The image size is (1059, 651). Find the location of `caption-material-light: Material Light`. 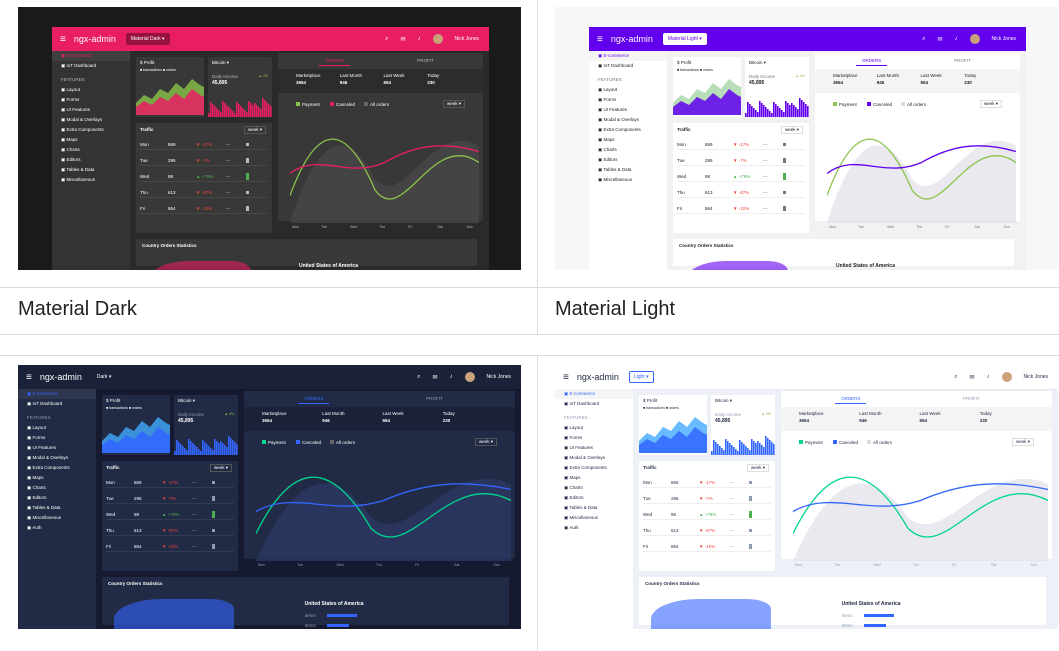

caption-material-light: Material Light is located at coordinates (615, 309).